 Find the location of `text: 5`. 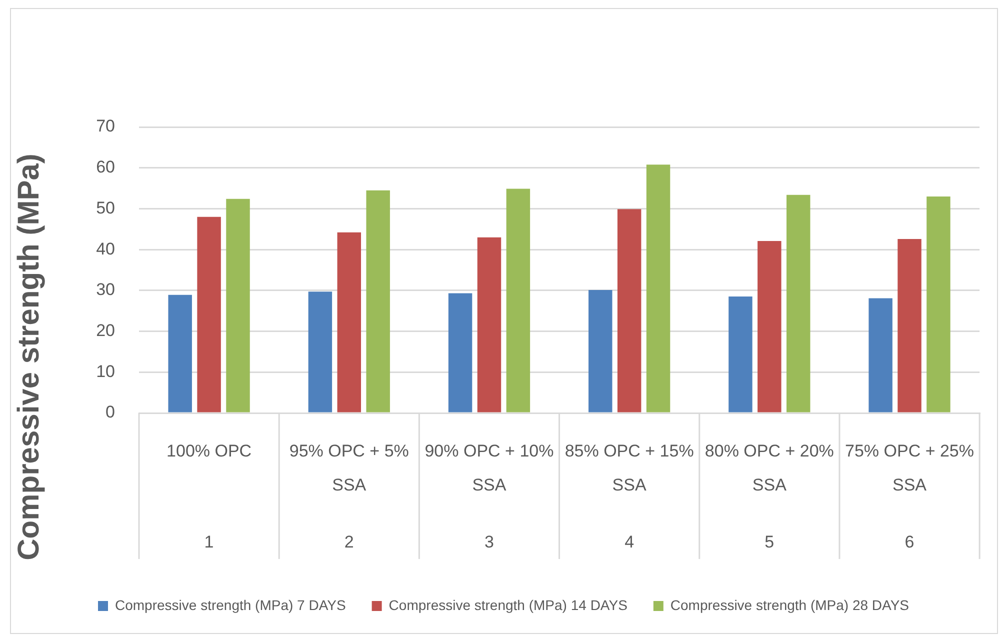

text: 5 is located at coordinates (769, 542).